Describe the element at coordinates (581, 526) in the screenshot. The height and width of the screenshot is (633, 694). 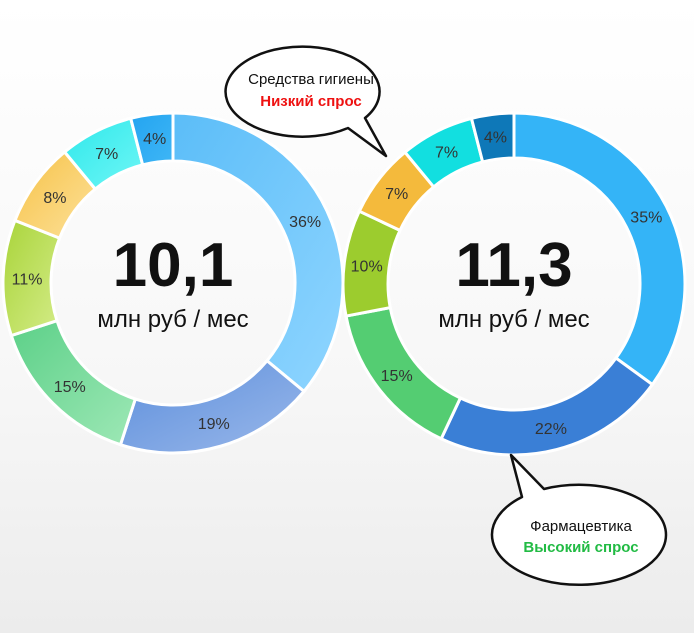
I see `callout-pharma-title: Фармацевтика` at that location.